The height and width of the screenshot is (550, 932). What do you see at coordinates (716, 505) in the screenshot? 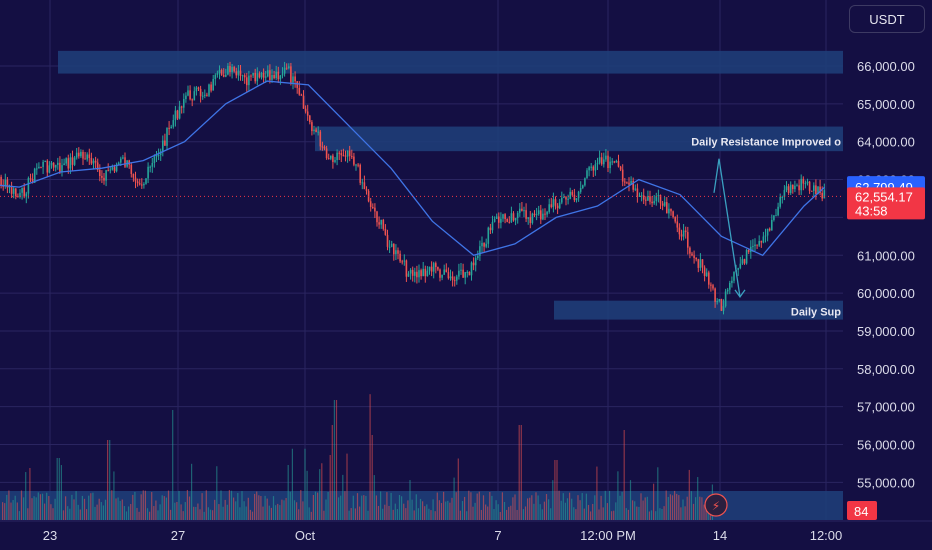
I see `lightning-icon-badge` at bounding box center [716, 505].